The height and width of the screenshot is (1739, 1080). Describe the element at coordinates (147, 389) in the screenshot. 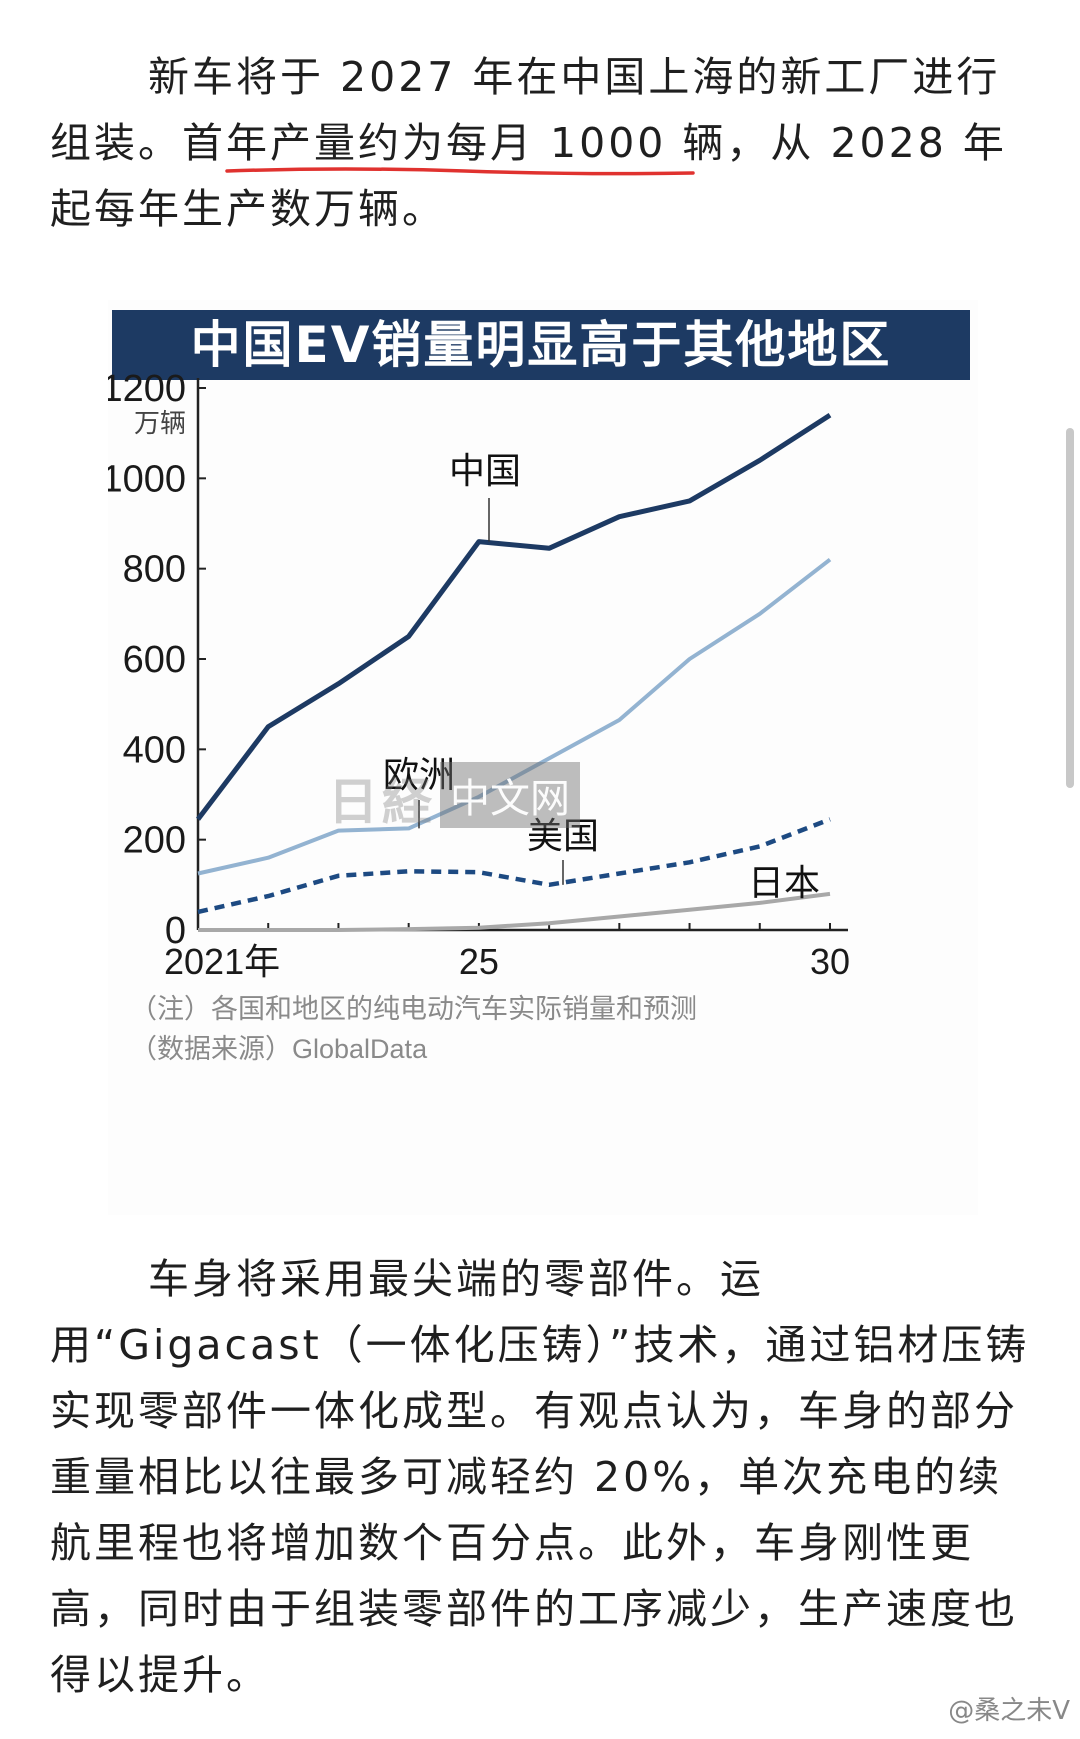

I see `y-tick-label: 1200` at that location.